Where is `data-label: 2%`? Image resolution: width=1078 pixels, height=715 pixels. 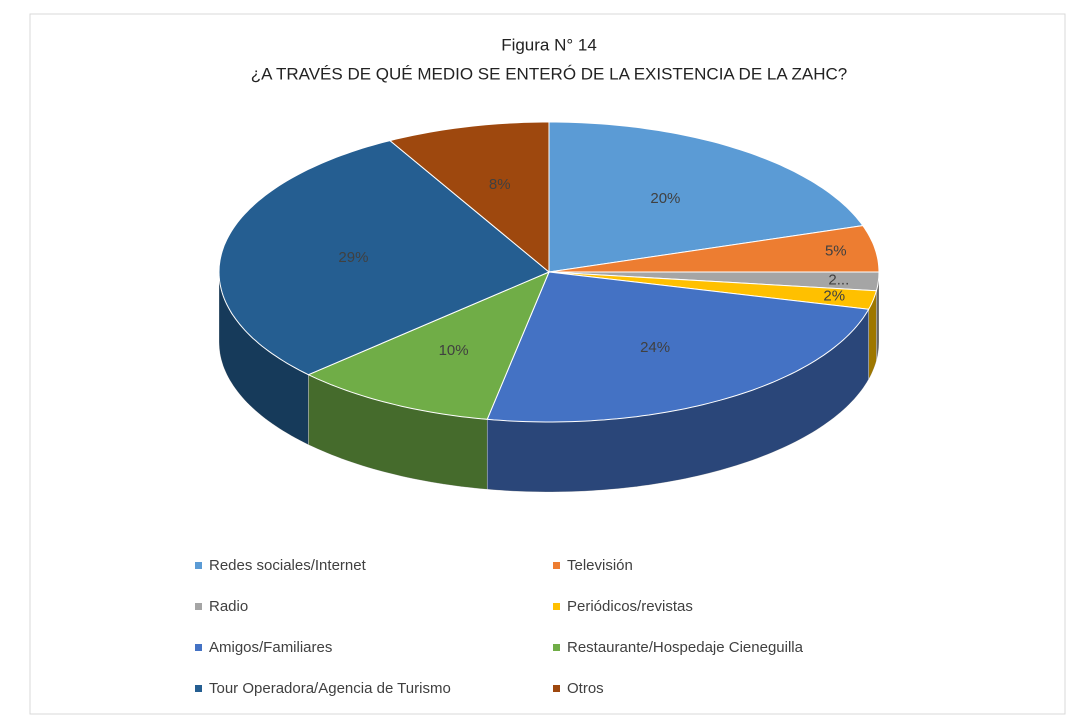 data-label: 2% is located at coordinates (834, 296).